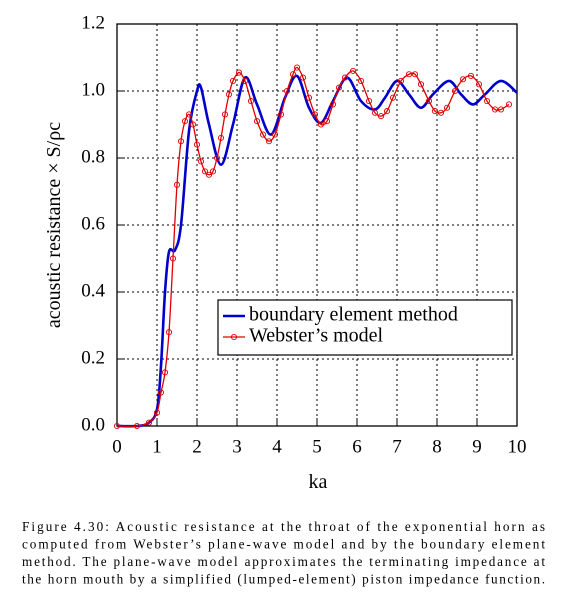 This screenshot has height=600, width=561. What do you see at coordinates (93, 223) in the screenshot?
I see `y-tick-label: 0.6` at bounding box center [93, 223].